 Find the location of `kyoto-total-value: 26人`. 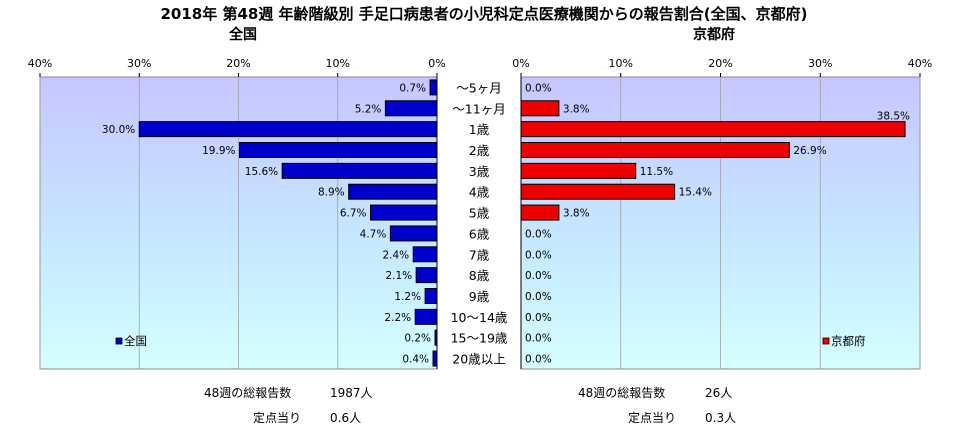

kyoto-total-value: 26人 is located at coordinates (719, 393).